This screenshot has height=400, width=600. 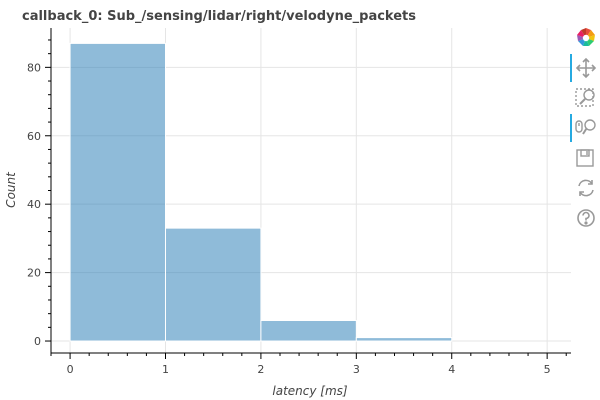 I want to click on x-tick-label: 5, so click(x=547, y=369).